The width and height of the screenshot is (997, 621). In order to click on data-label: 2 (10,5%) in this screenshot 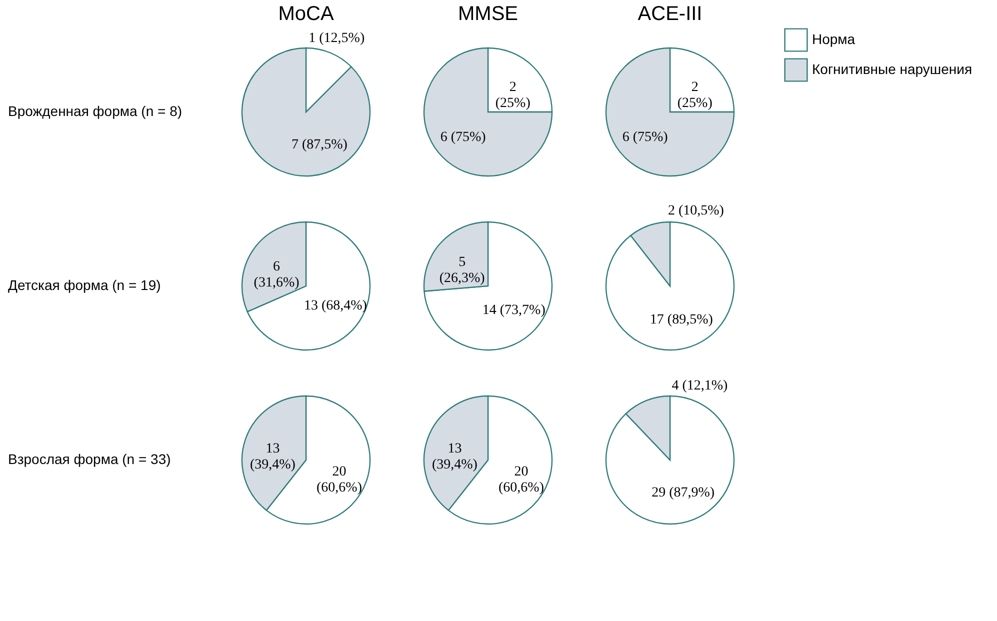, I will do `click(696, 210)`.